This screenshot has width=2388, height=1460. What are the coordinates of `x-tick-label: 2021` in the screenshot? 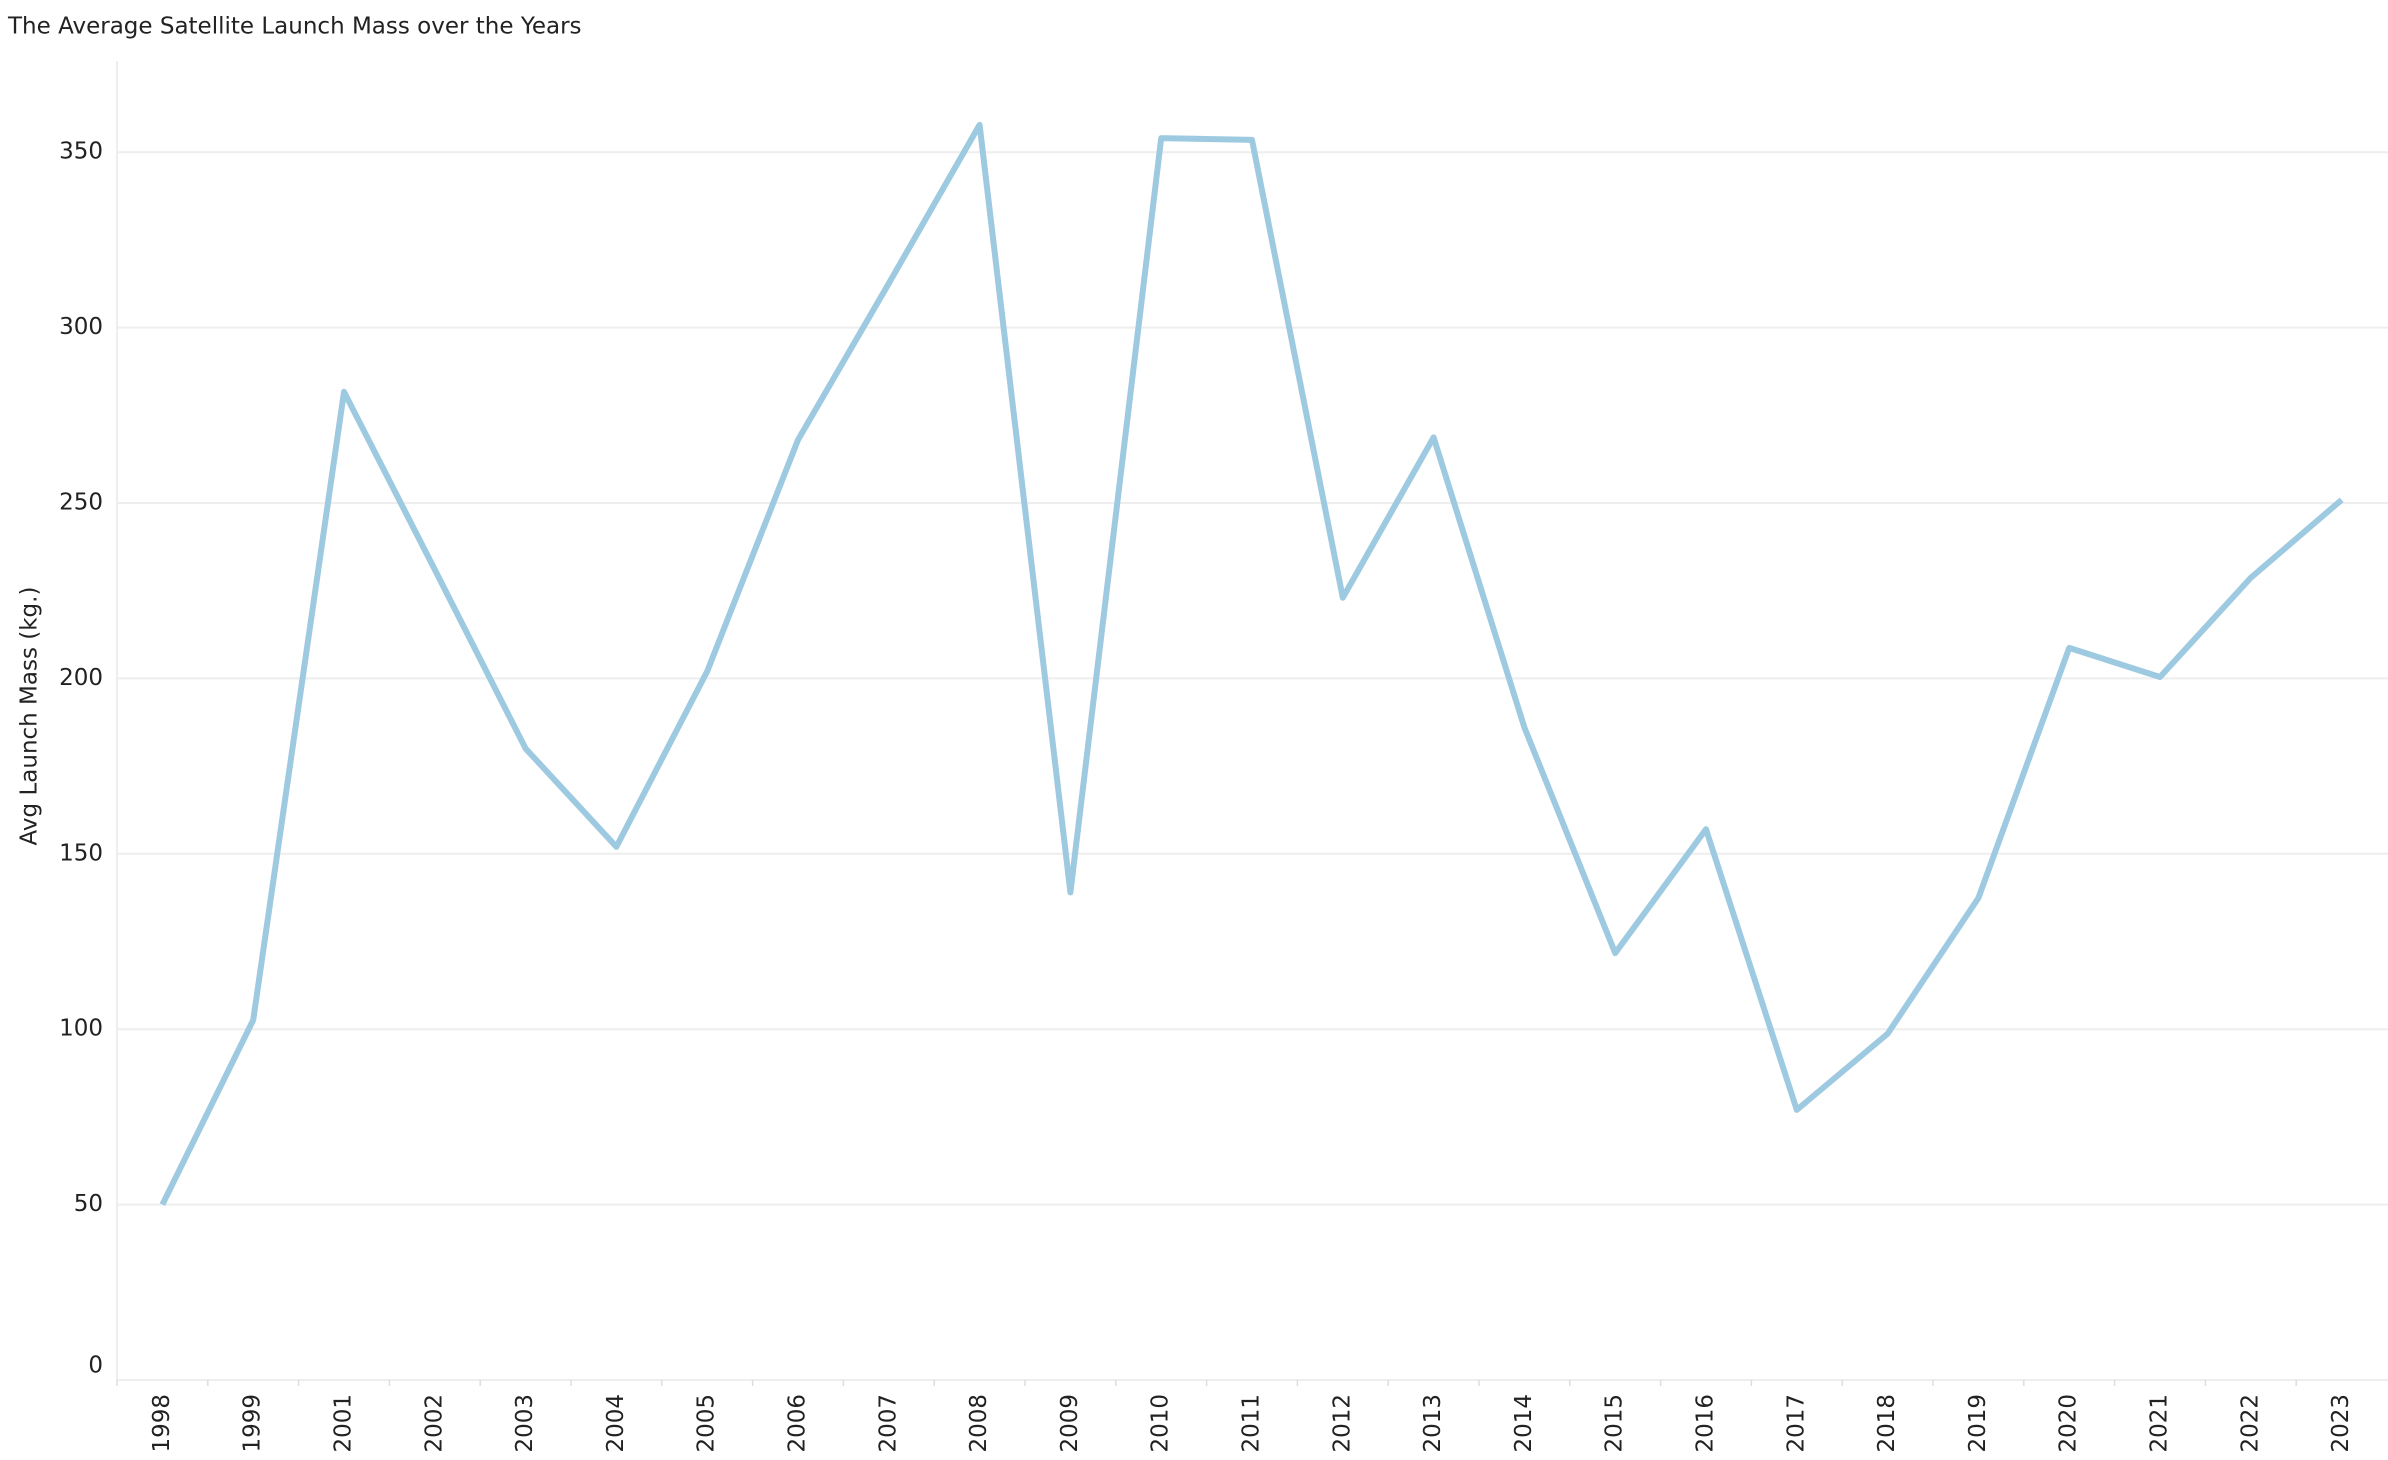 It's located at (2160, 1423).